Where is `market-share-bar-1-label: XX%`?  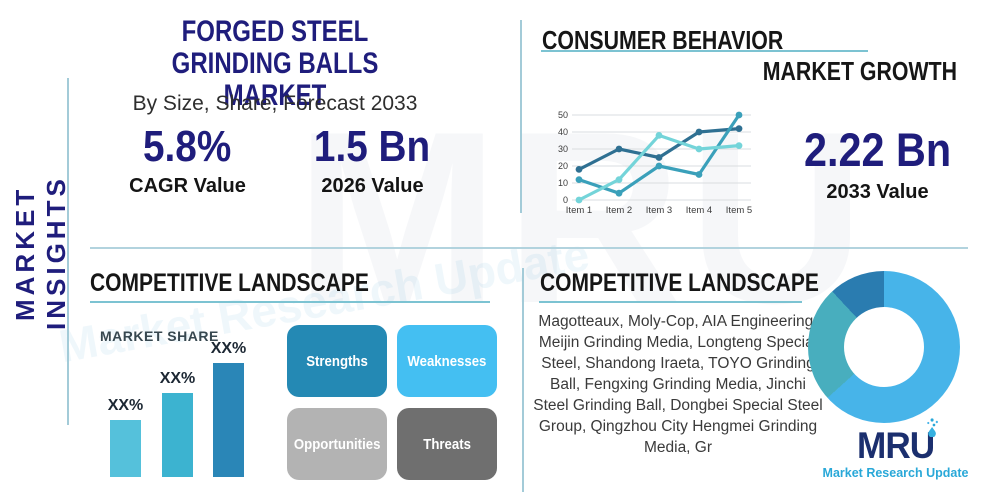 market-share-bar-1-label: XX% is located at coordinates (125, 405).